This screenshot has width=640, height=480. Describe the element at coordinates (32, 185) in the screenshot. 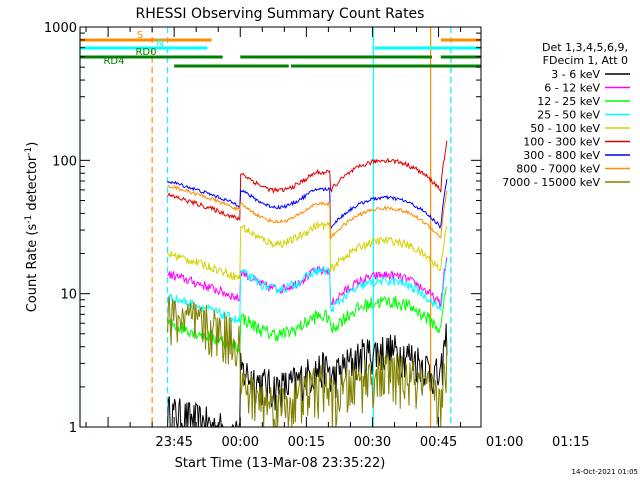

I see `y-axis-label-mid: detector` at that location.